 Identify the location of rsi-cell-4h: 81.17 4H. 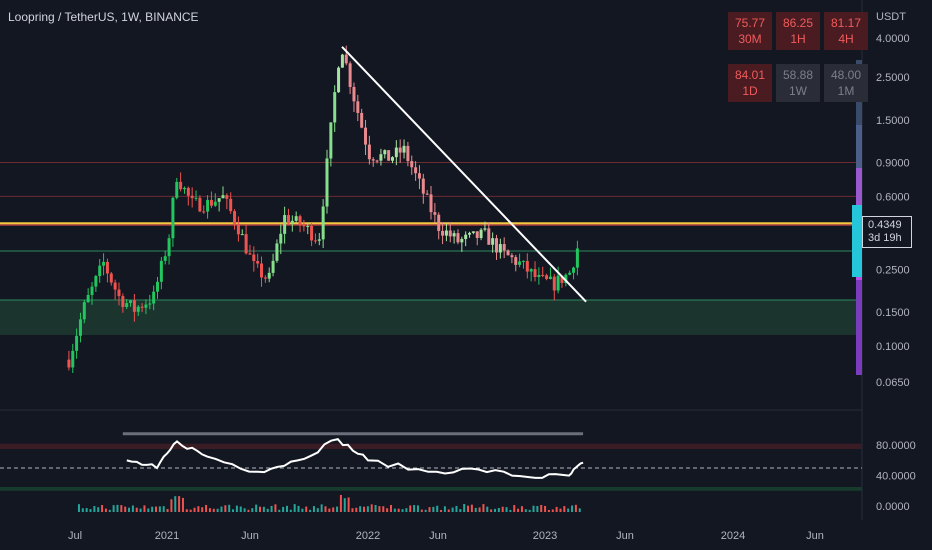
(846, 31).